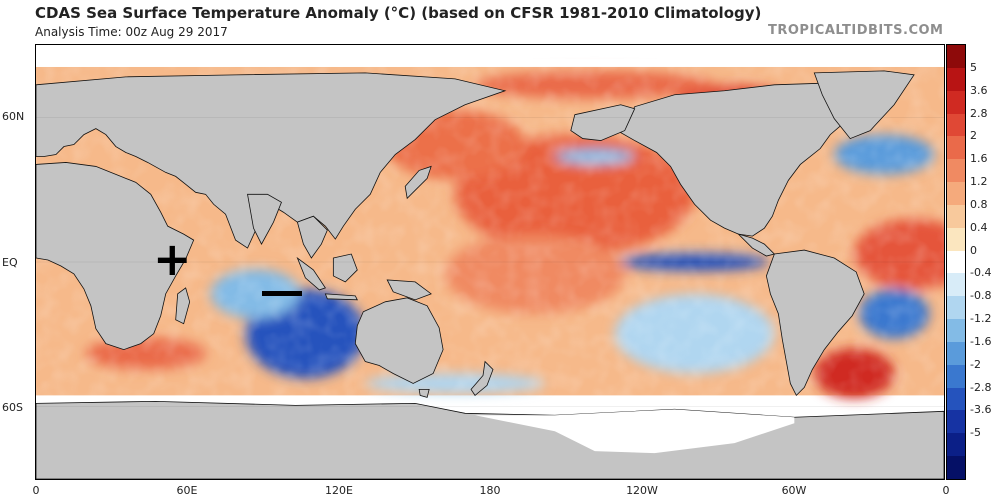 The image size is (1000, 500). Describe the element at coordinates (339, 490) in the screenshot. I see `lon-label-120e: 120E` at that location.